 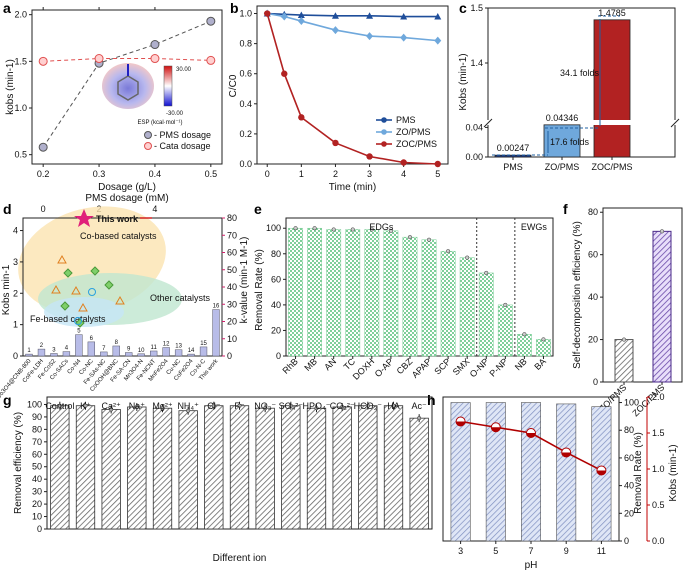 What do you see at coordinates (54, 350) in the screenshot?
I see `bar-number-2: 3` at bounding box center [54, 350].